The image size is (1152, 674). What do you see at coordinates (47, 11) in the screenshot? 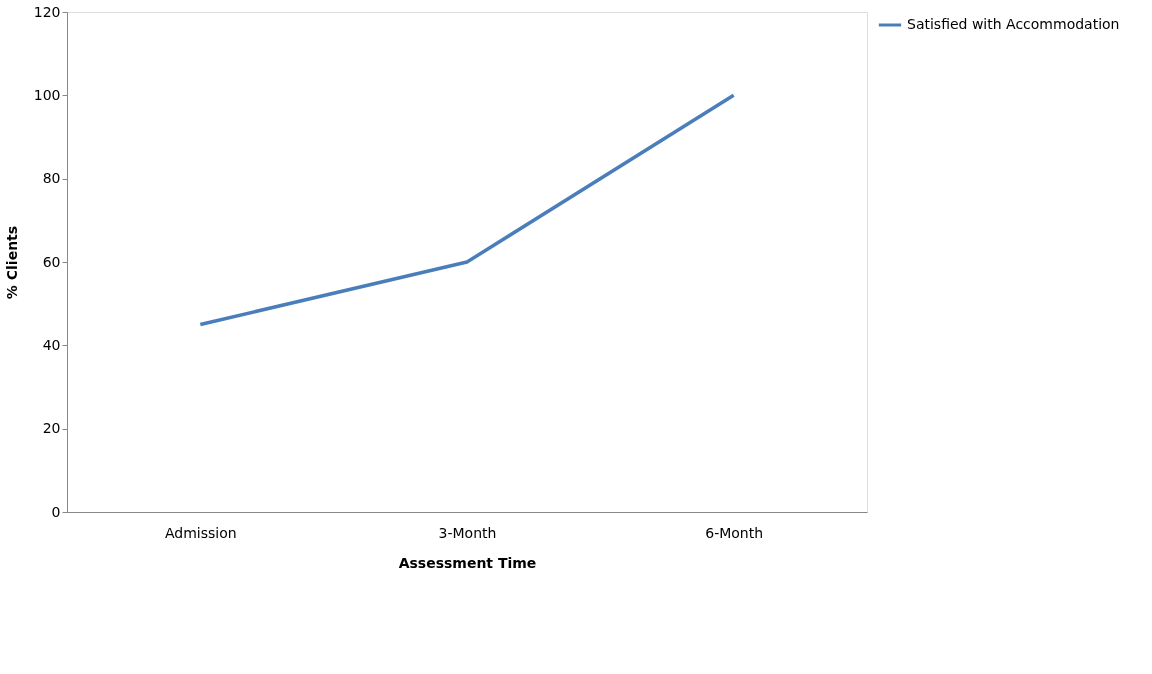
I see `y-tick-label: 120` at bounding box center [47, 11].